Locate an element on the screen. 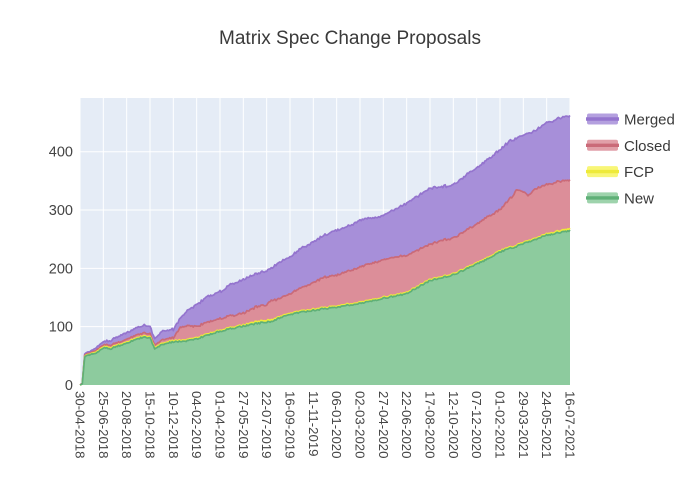 The image size is (700, 500). y-tick-label: 0 is located at coordinates (69, 386).